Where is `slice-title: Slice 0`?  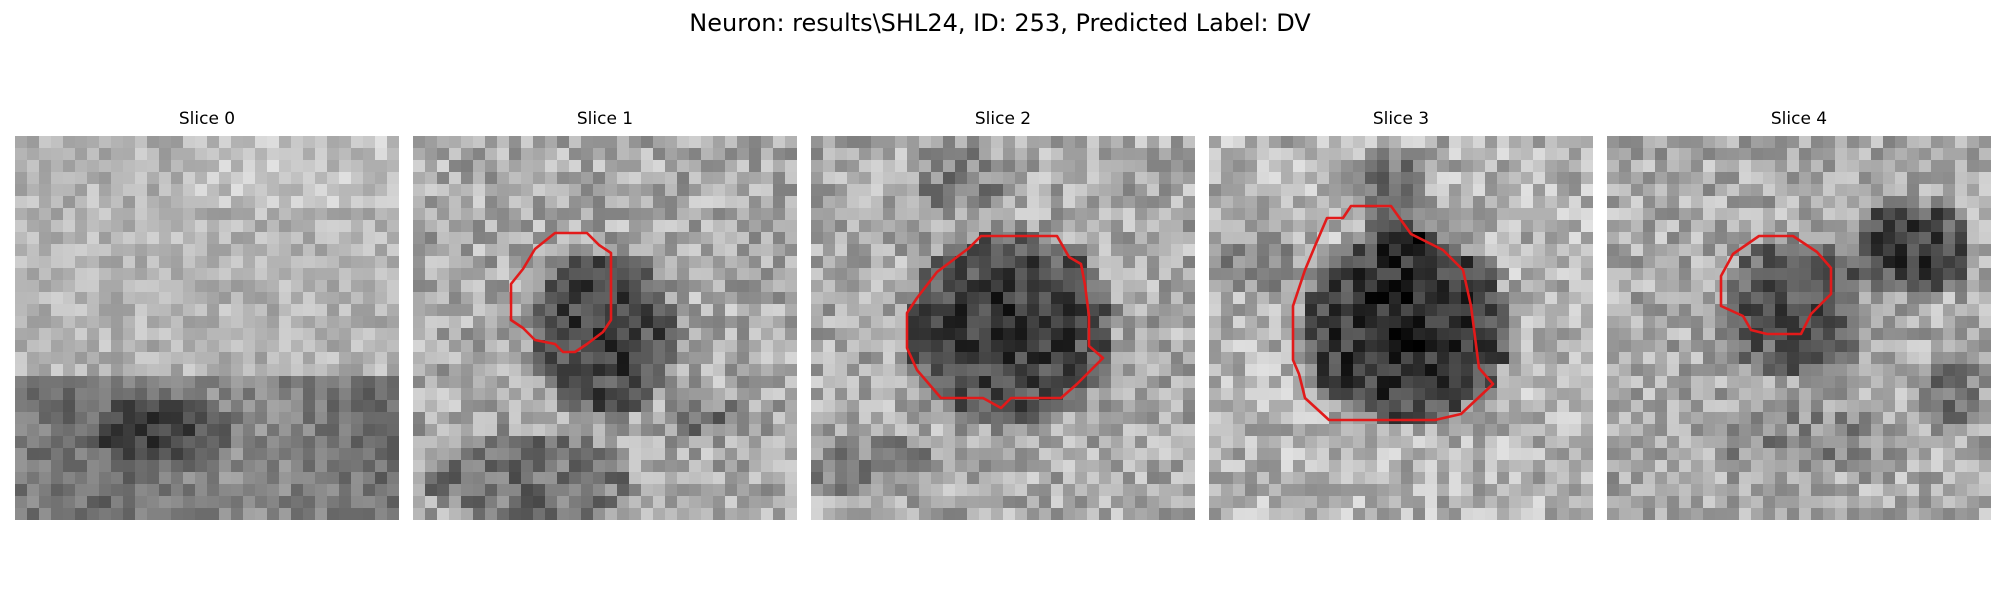
slice-title: Slice 0 is located at coordinates (207, 119).